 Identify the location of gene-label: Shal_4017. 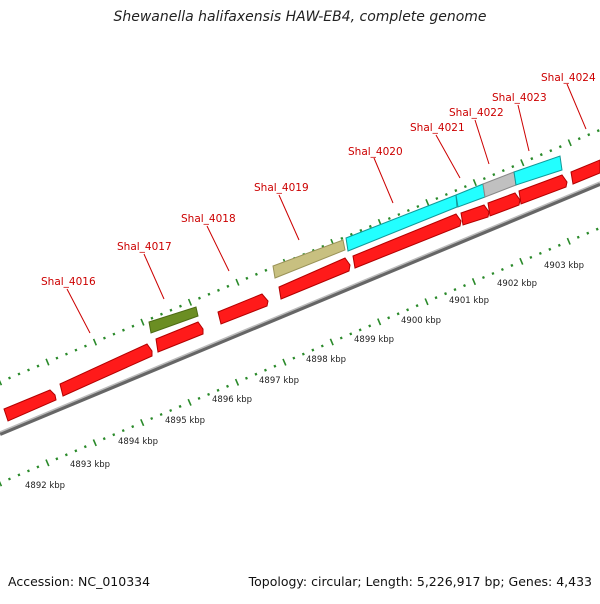
(144, 247).